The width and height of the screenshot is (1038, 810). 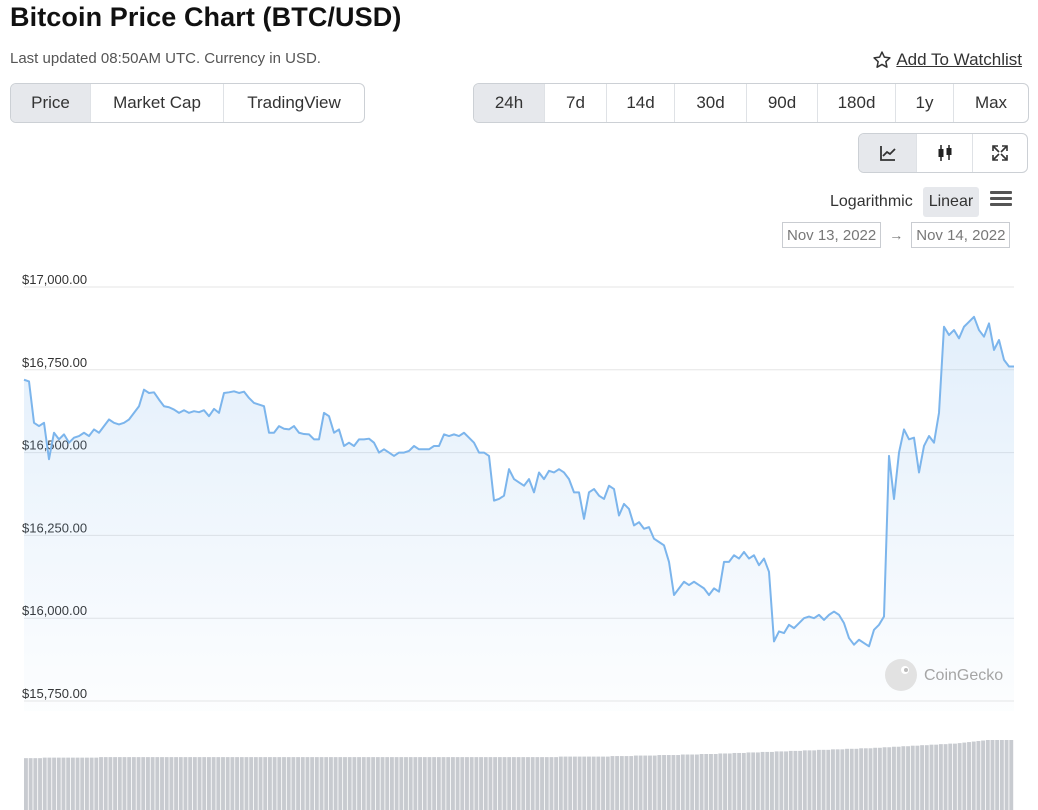 What do you see at coordinates (157, 103) in the screenshot?
I see `tab-market-cap: Market Cap` at bounding box center [157, 103].